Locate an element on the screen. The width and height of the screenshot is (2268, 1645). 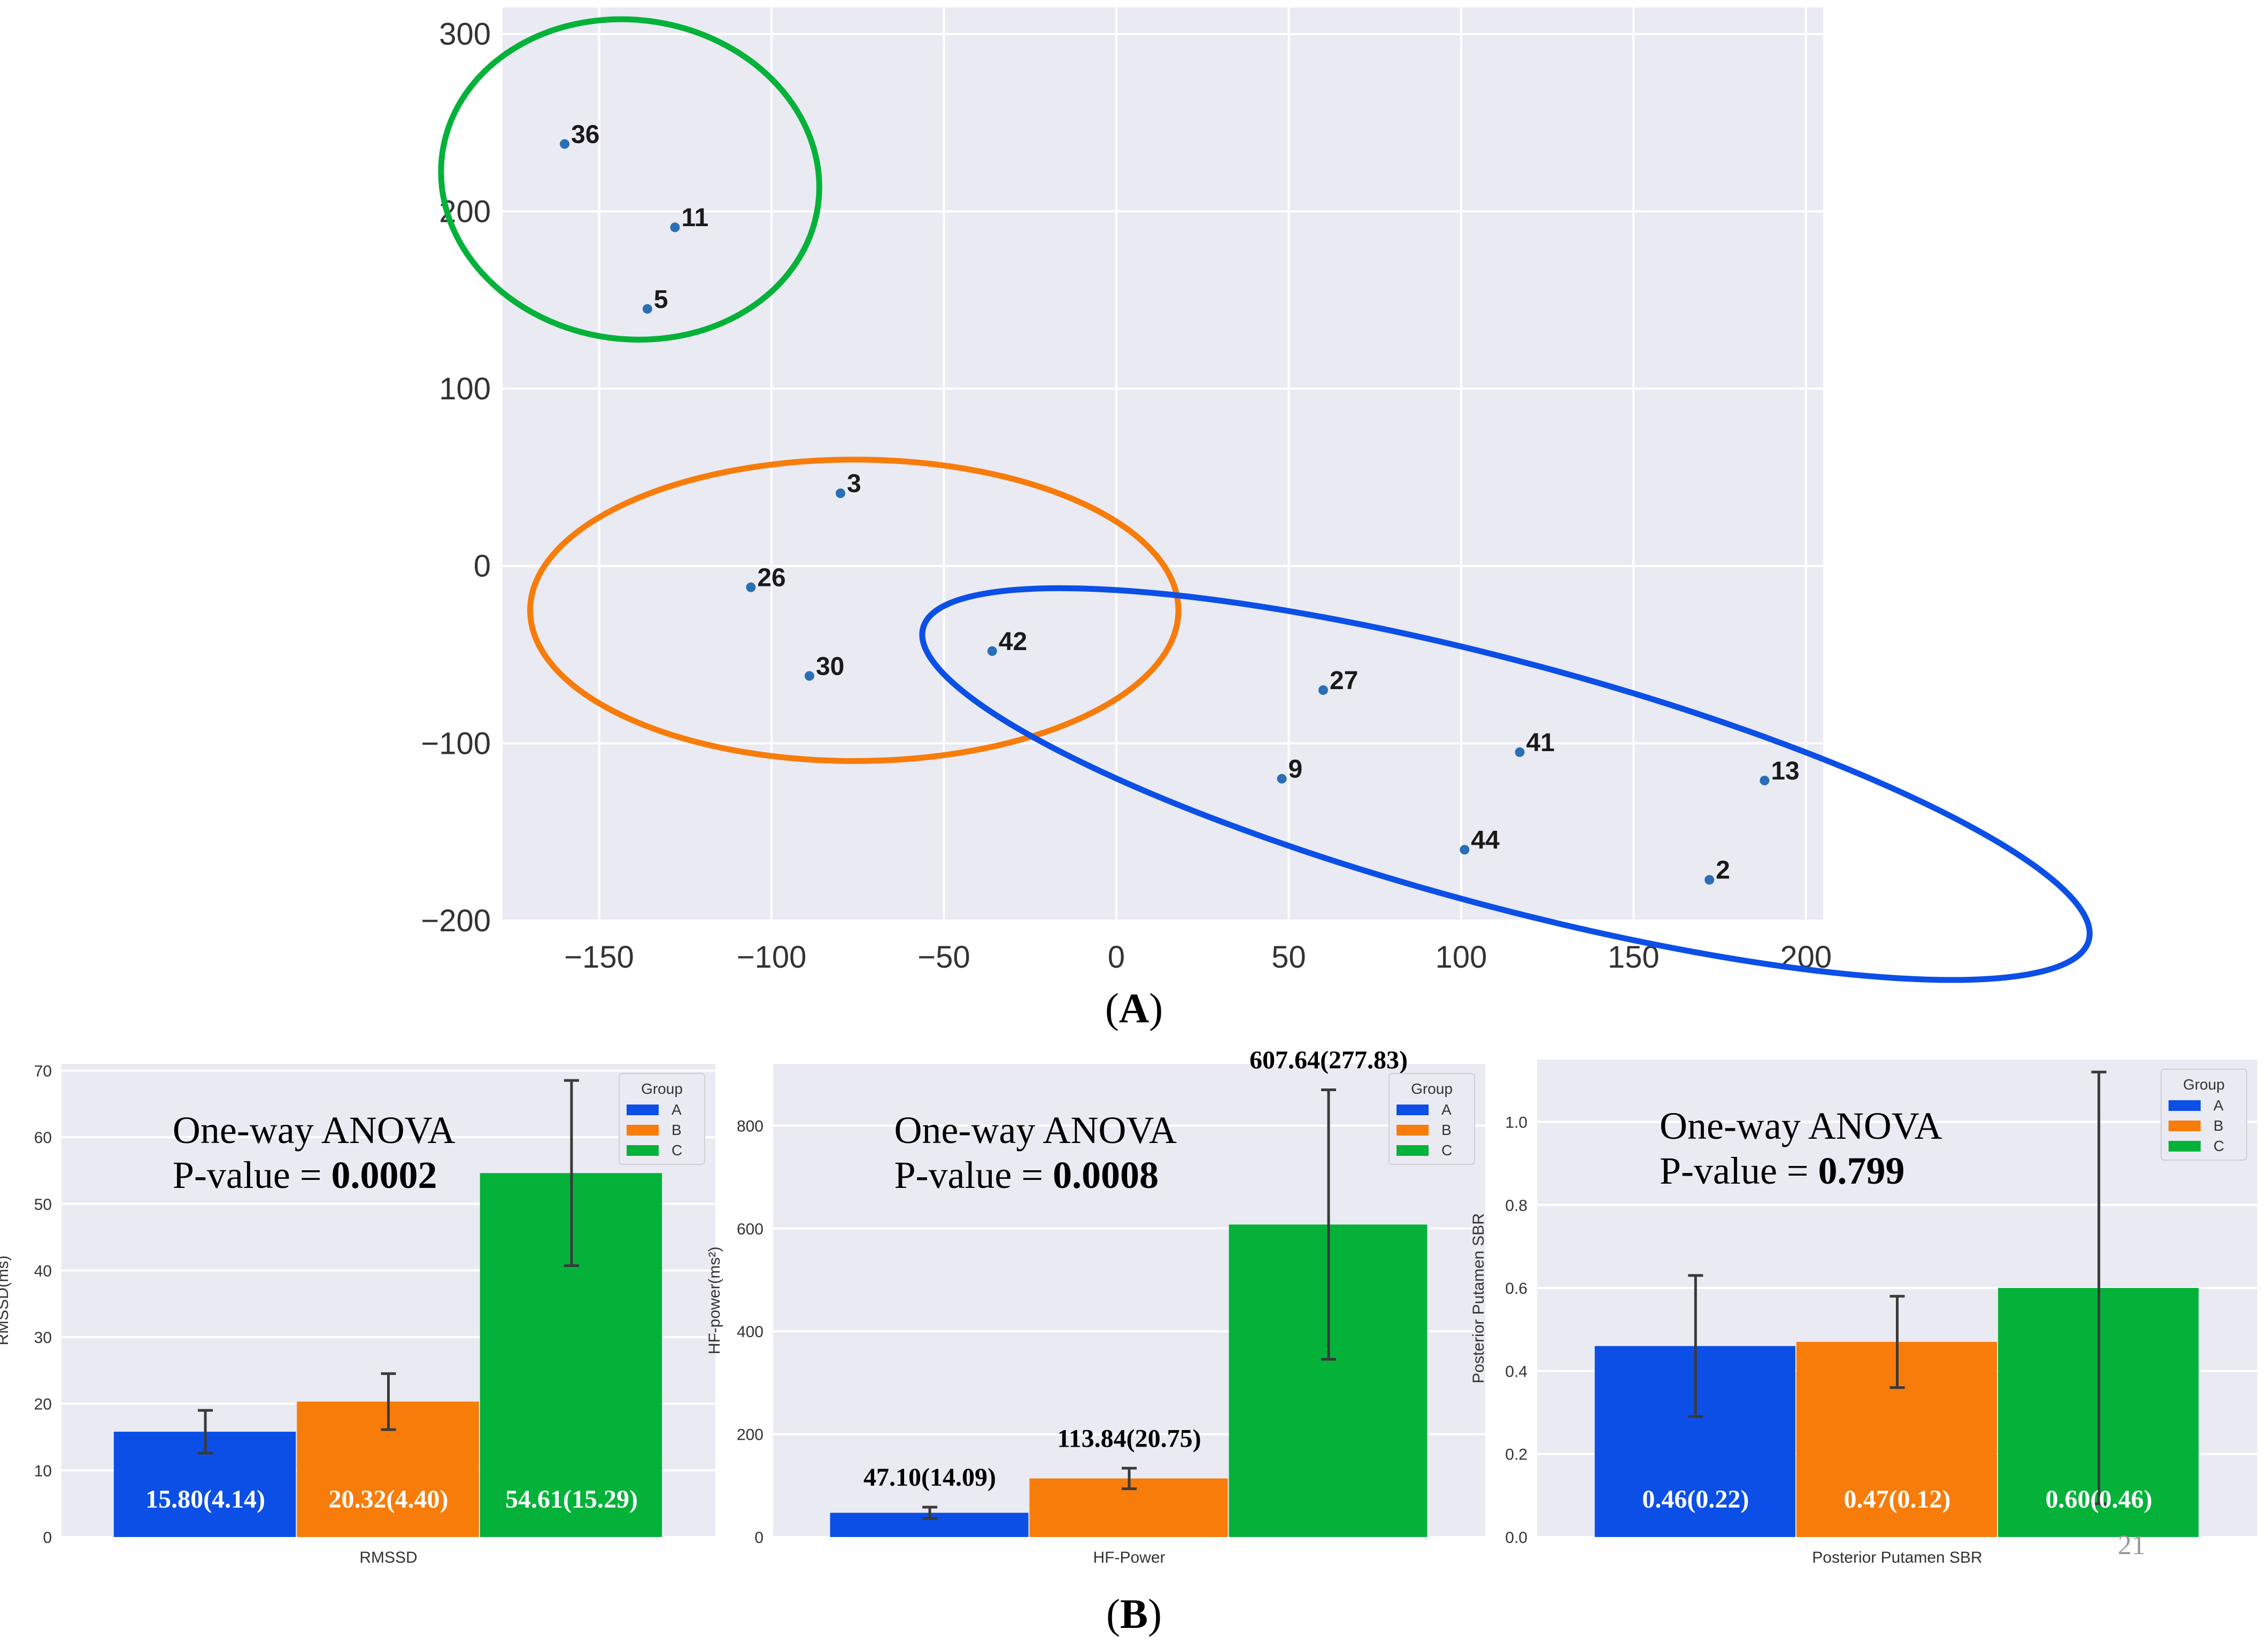
y-tick-label: 800 is located at coordinates (750, 1126).